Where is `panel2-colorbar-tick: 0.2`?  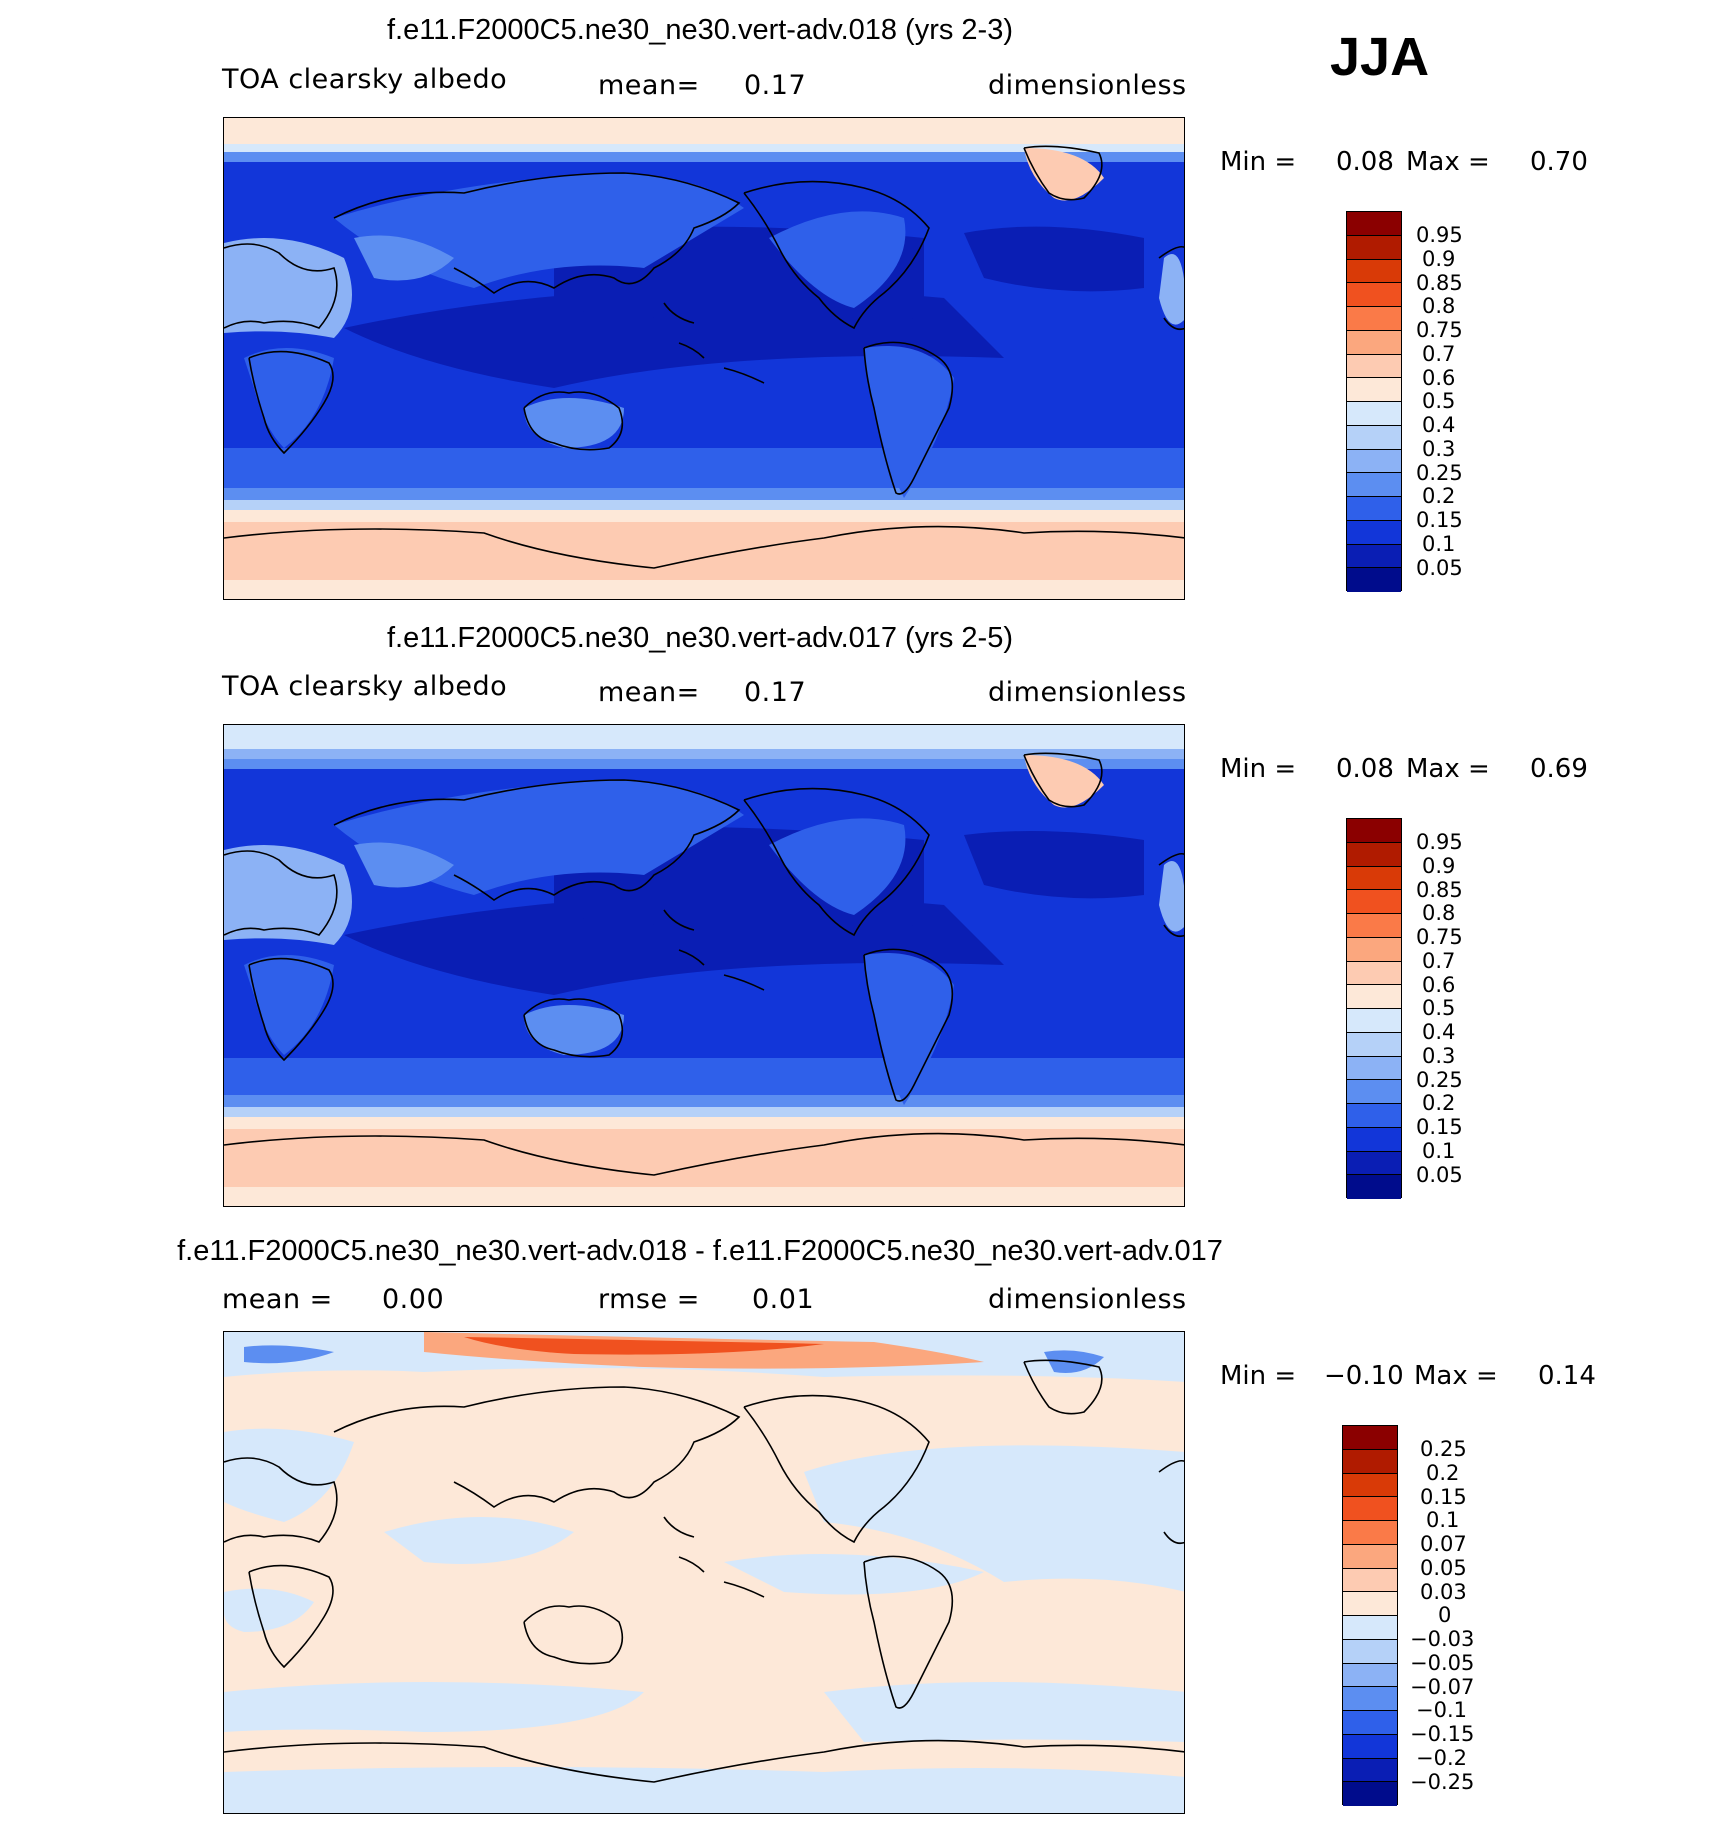
panel2-colorbar-tick: 0.2 is located at coordinates (1439, 1103).